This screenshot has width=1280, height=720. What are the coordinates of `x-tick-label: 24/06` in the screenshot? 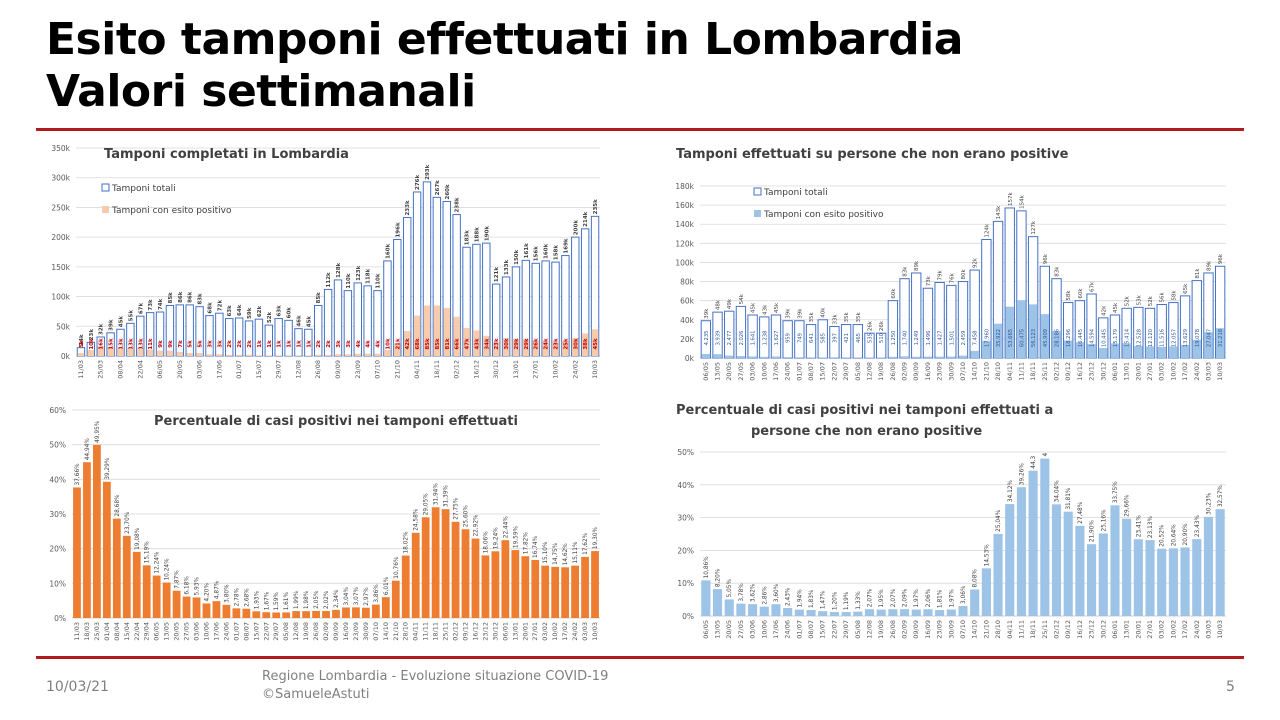 It's located at (788, 629).